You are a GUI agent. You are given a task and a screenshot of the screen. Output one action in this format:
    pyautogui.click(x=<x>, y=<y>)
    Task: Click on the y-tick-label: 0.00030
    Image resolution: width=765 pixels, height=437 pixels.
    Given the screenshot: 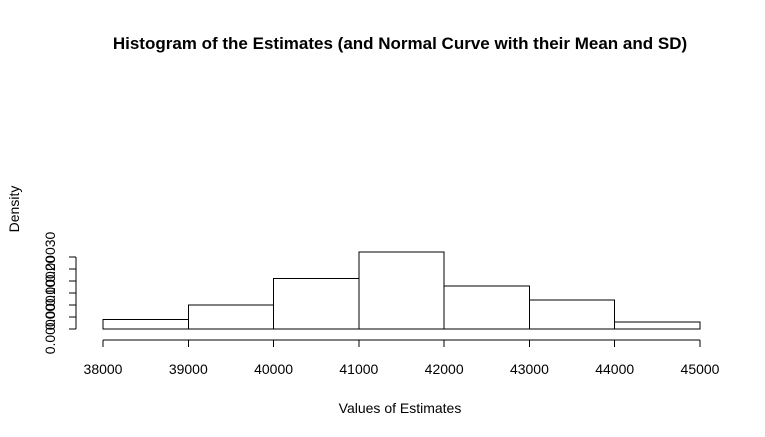 What is the action you would take?
    pyautogui.click(x=50, y=256)
    